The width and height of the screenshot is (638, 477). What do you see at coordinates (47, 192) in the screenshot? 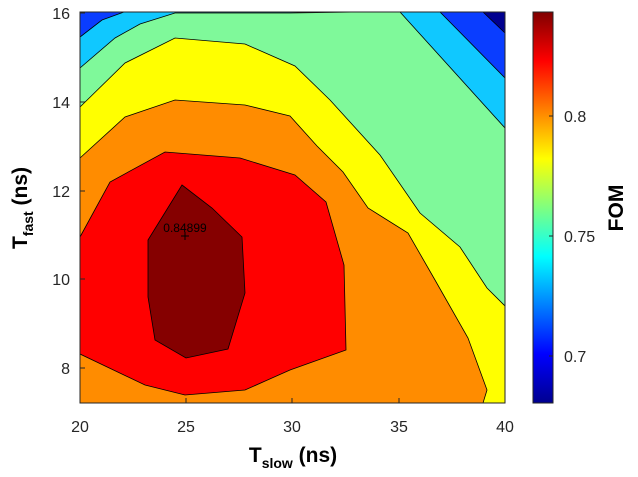
I see `y-axis: 8 10 12 14 16 Tfast (ns)` at bounding box center [47, 192].